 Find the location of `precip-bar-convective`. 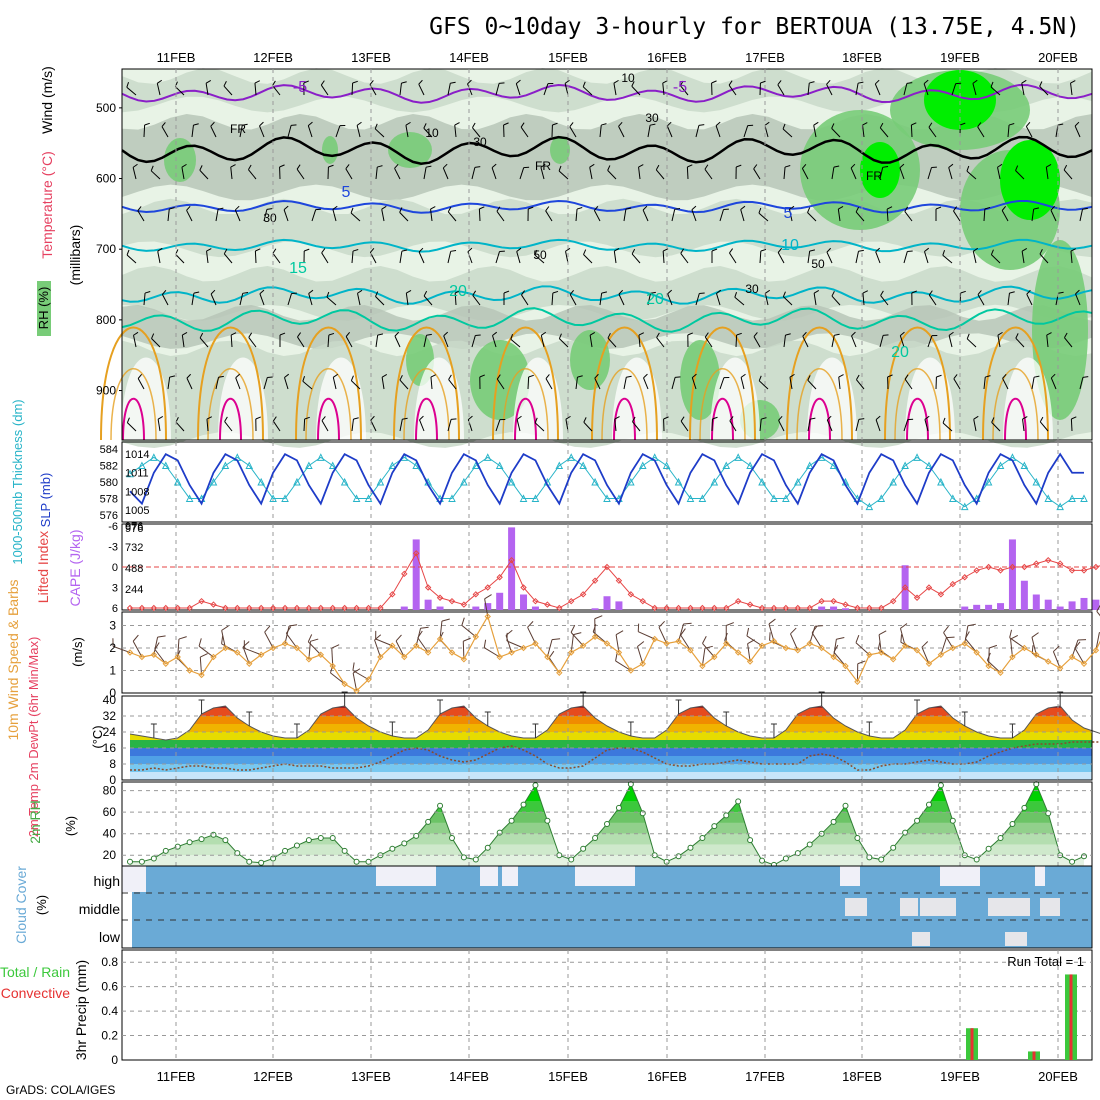

precip-bar-convective is located at coordinates (972, 1044).